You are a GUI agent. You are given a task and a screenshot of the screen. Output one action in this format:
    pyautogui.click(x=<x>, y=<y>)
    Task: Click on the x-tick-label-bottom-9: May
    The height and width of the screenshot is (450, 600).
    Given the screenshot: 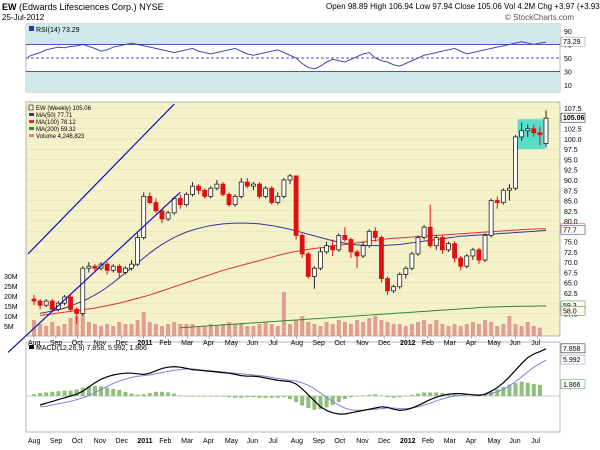 What is the action you would take?
    pyautogui.click(x=232, y=441)
    